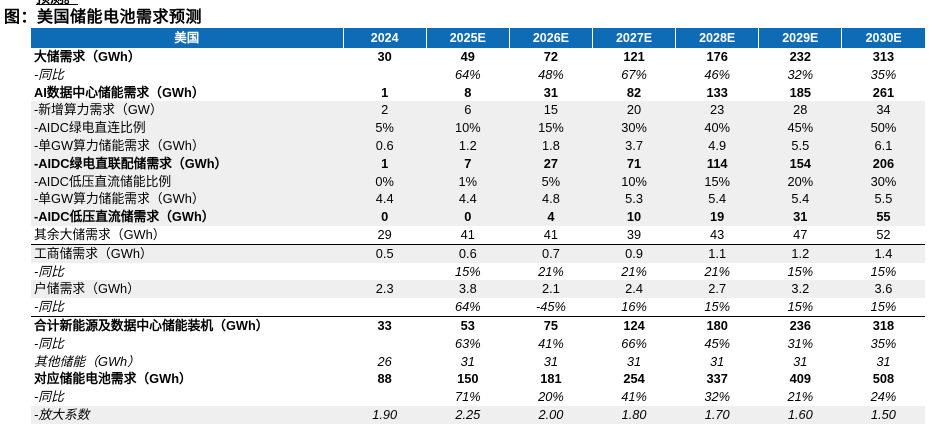 This screenshot has width=932, height=424. What do you see at coordinates (551, 307) in the screenshot?
I see `cell: -45%` at bounding box center [551, 307].